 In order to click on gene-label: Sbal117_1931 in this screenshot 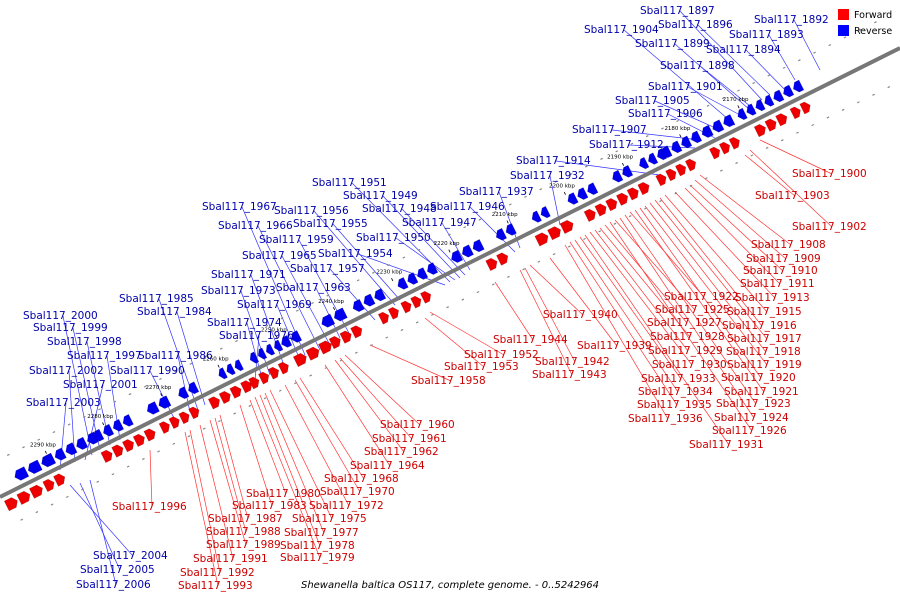, I will do `click(726, 445)`.